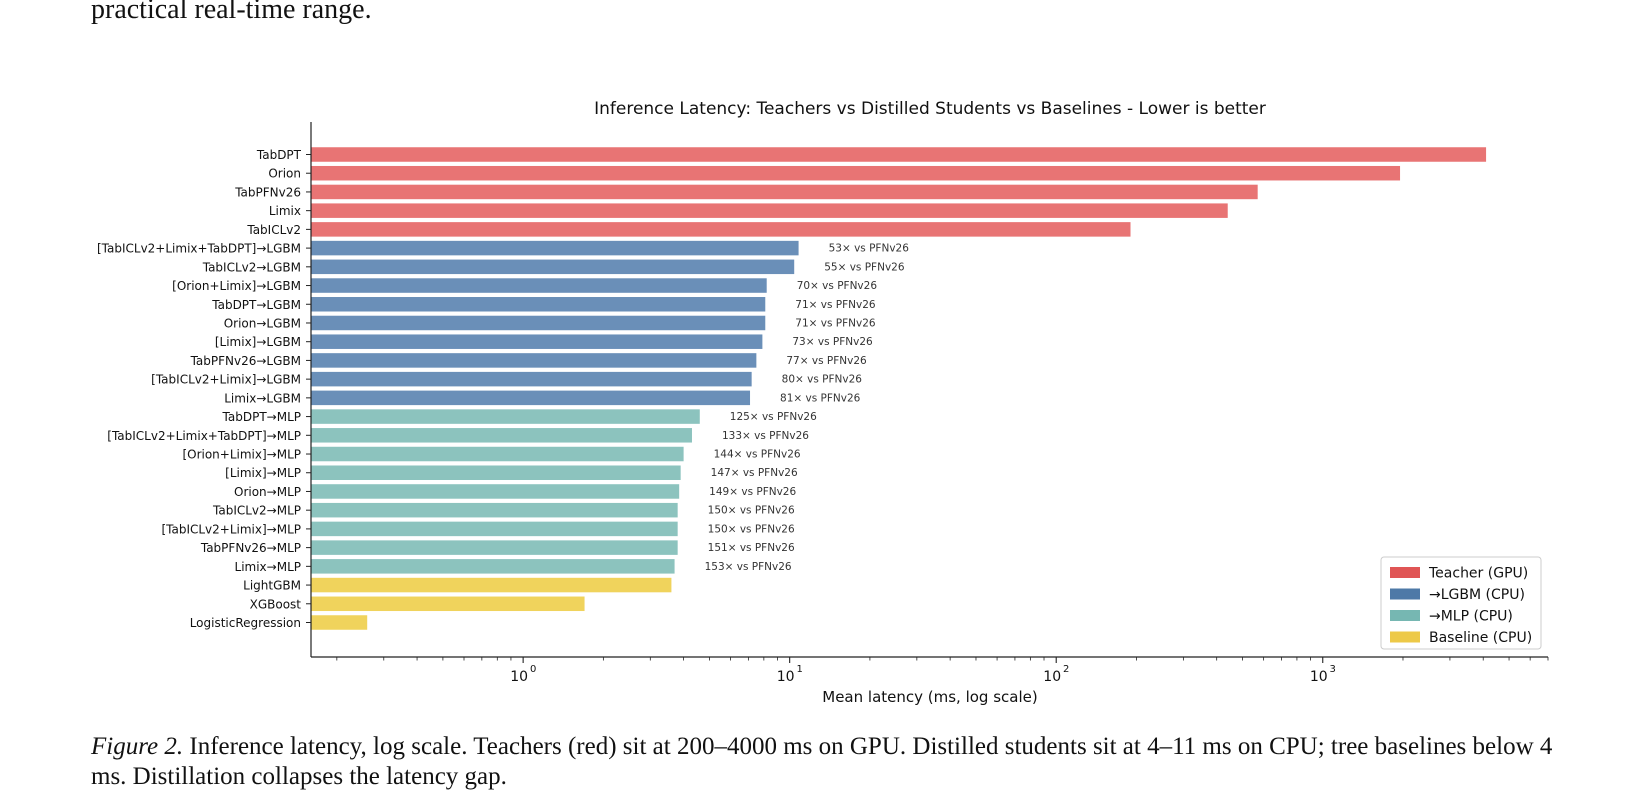  Describe the element at coordinates (820, 398) in the screenshot. I see `bar-annotation-13: 81× vs PFNv26` at that location.